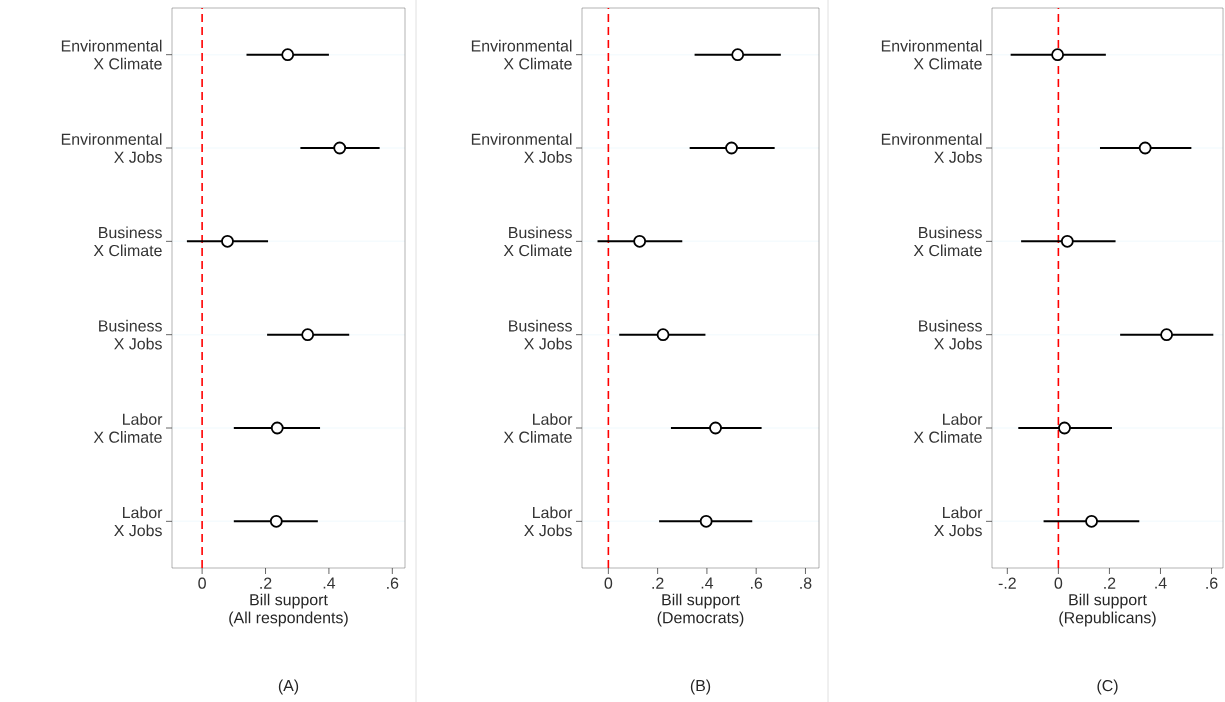  What do you see at coordinates (700, 610) in the screenshot?
I see `x-axis-title: Bill support (Democrats)` at bounding box center [700, 610].